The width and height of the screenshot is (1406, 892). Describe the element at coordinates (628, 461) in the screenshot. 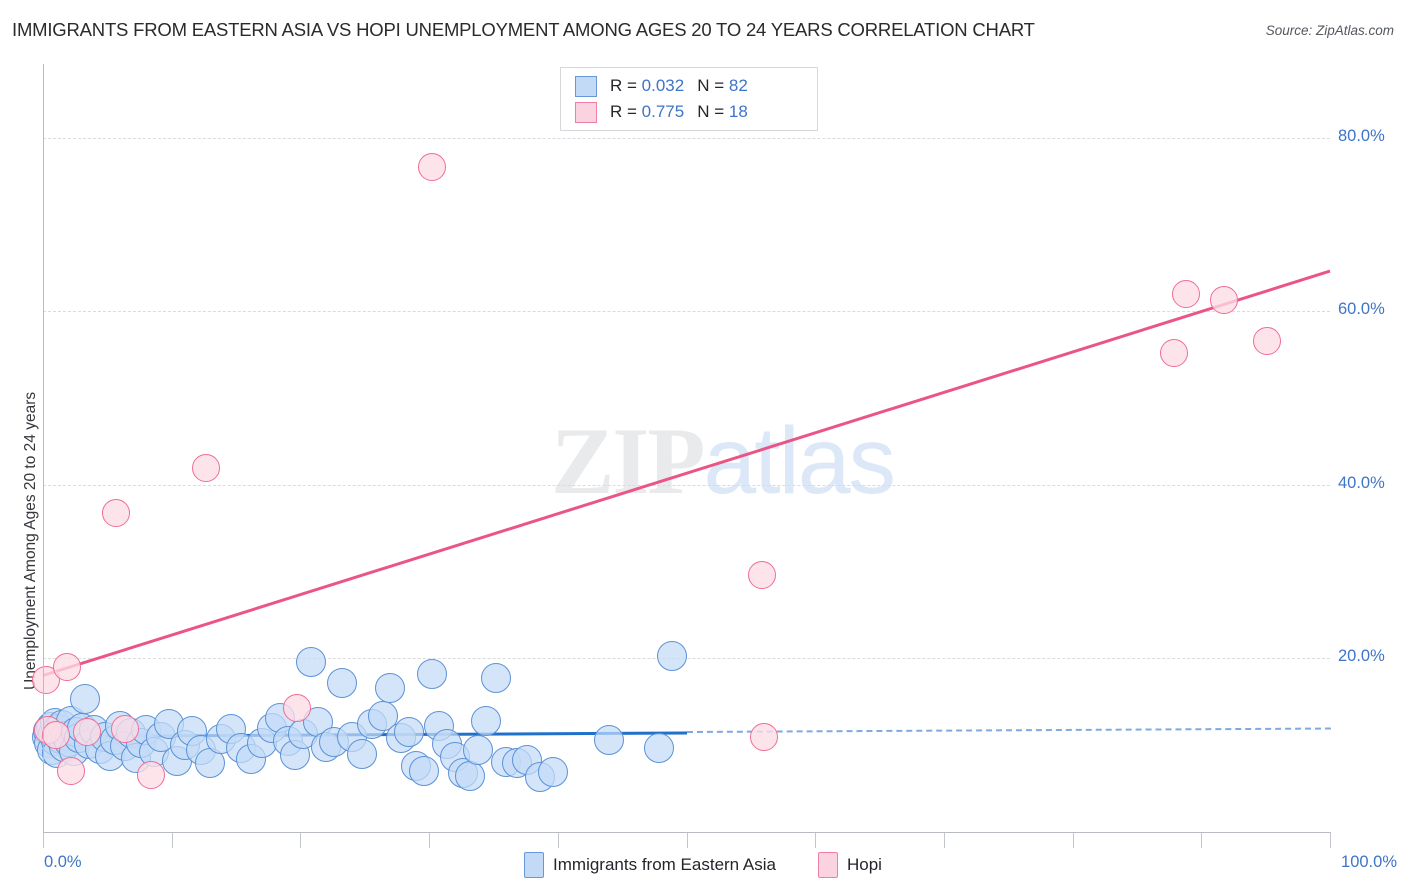

I see `watermark-zip: ZIP` at that location.